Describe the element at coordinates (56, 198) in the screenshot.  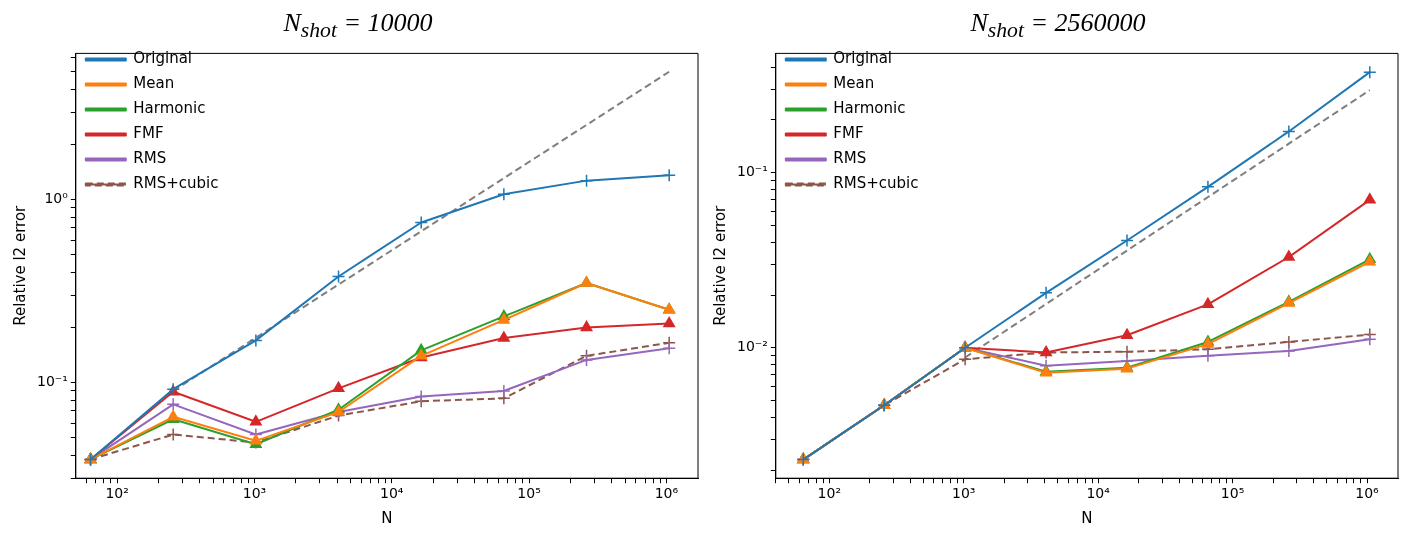
I see `y-tick-label: 10⁰` at that location.